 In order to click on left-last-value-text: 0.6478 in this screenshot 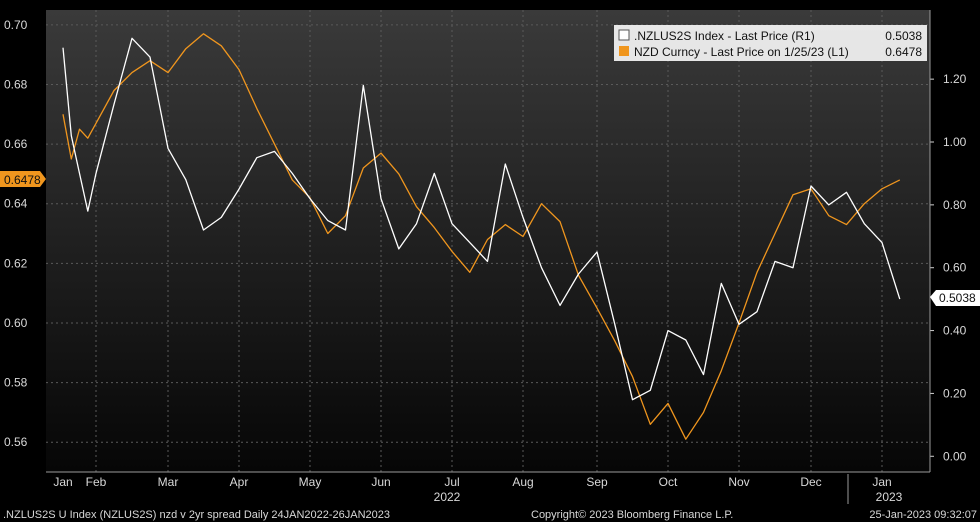, I will do `click(22, 180)`.